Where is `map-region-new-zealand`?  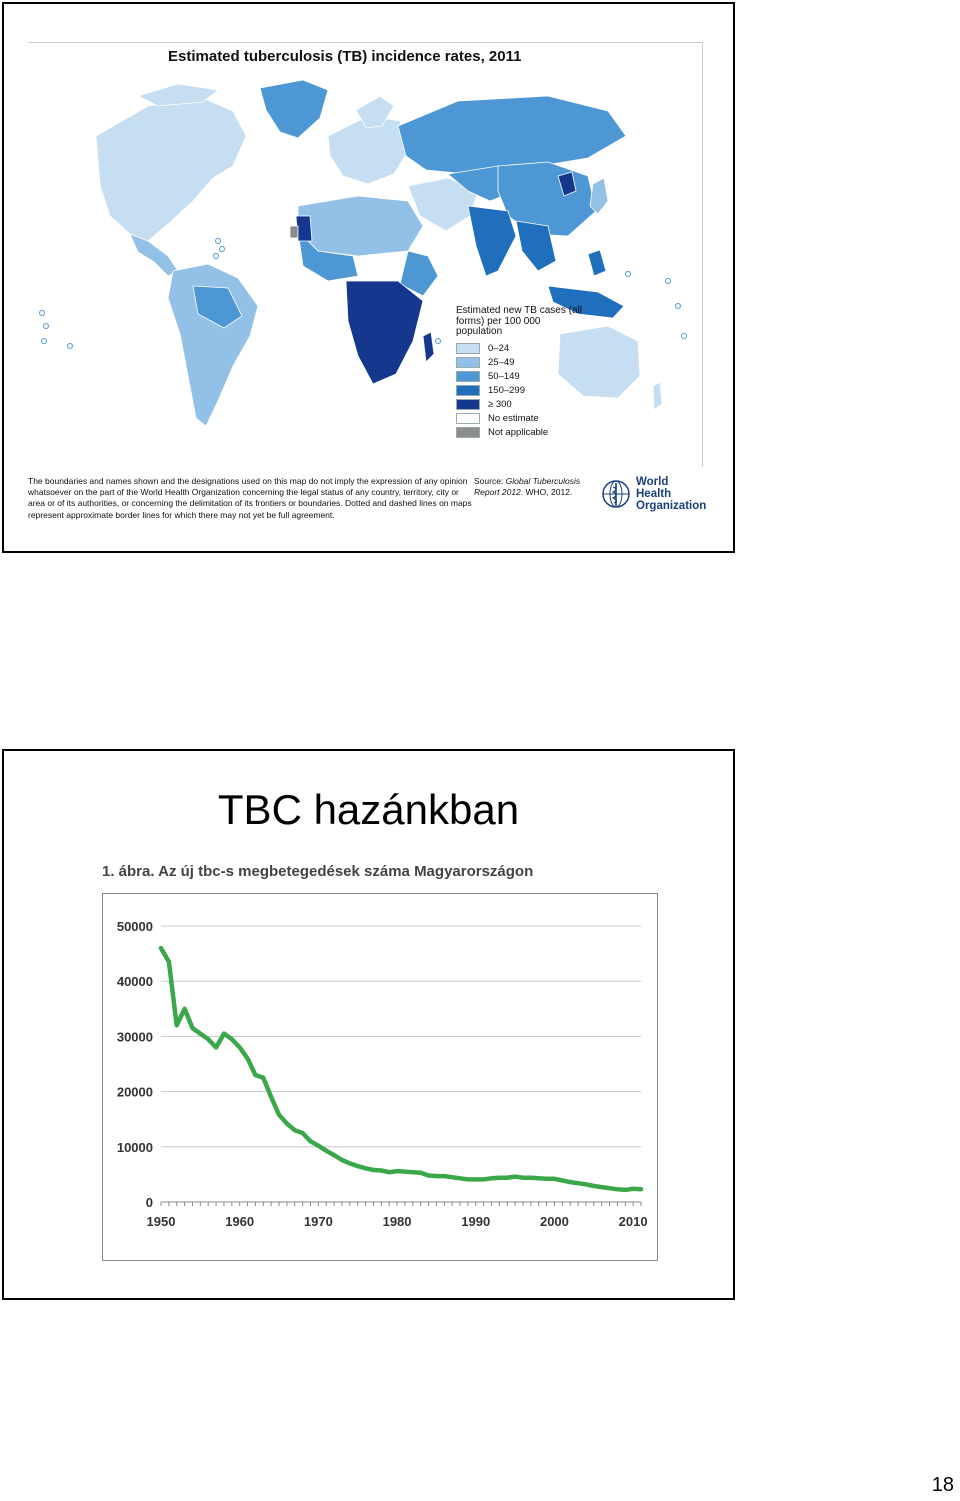
map-region-new-zealand is located at coordinates (657, 396).